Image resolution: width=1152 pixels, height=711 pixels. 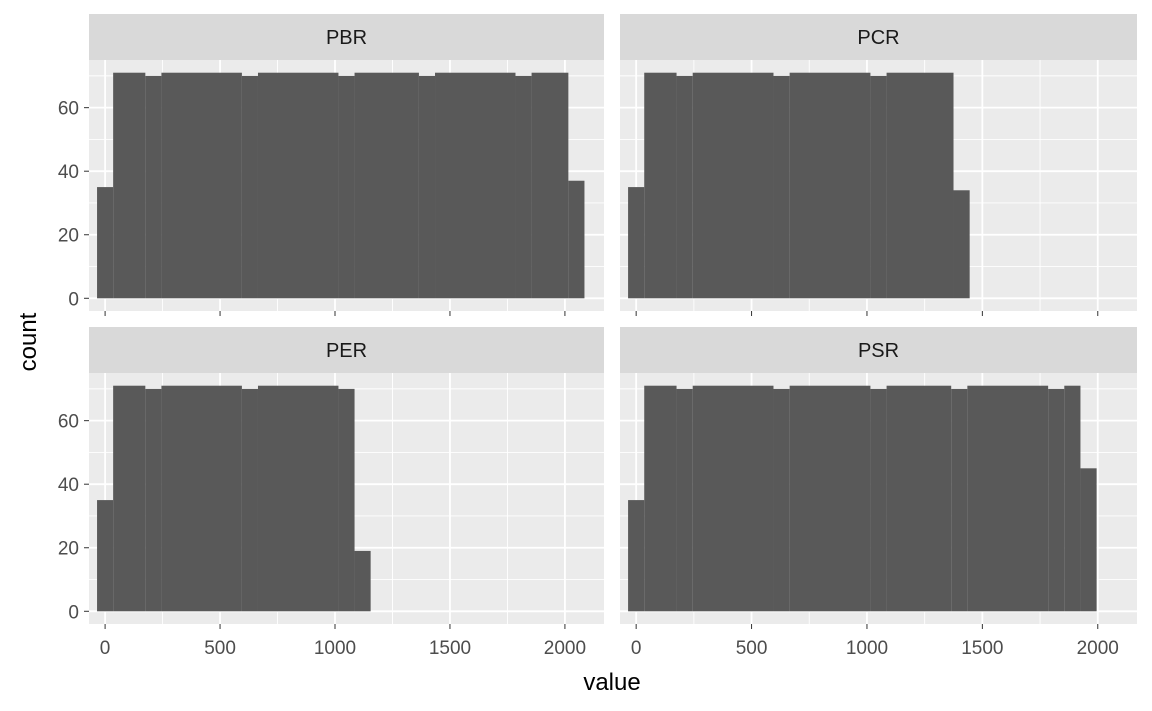 What do you see at coordinates (28, 341) in the screenshot?
I see `y-axis-title: count` at bounding box center [28, 341].